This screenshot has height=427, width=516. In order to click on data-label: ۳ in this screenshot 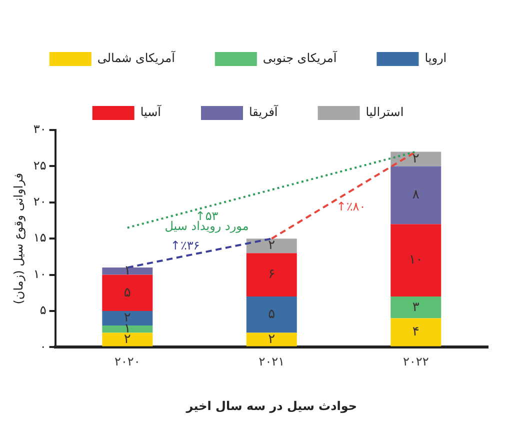, I will do `click(416, 307)`.